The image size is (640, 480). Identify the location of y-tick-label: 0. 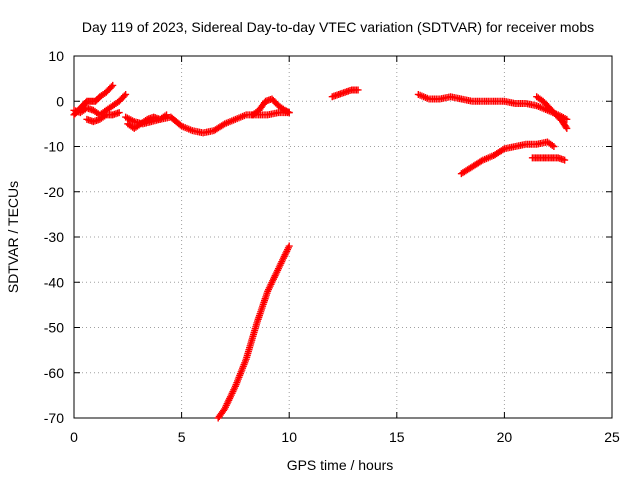
(60, 101).